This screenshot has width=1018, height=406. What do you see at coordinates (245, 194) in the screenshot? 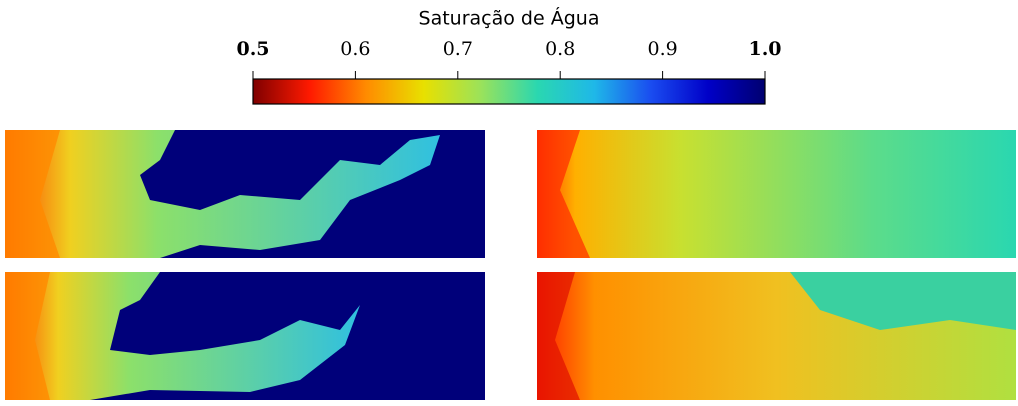
I see `panel-top-left` at bounding box center [245, 194].